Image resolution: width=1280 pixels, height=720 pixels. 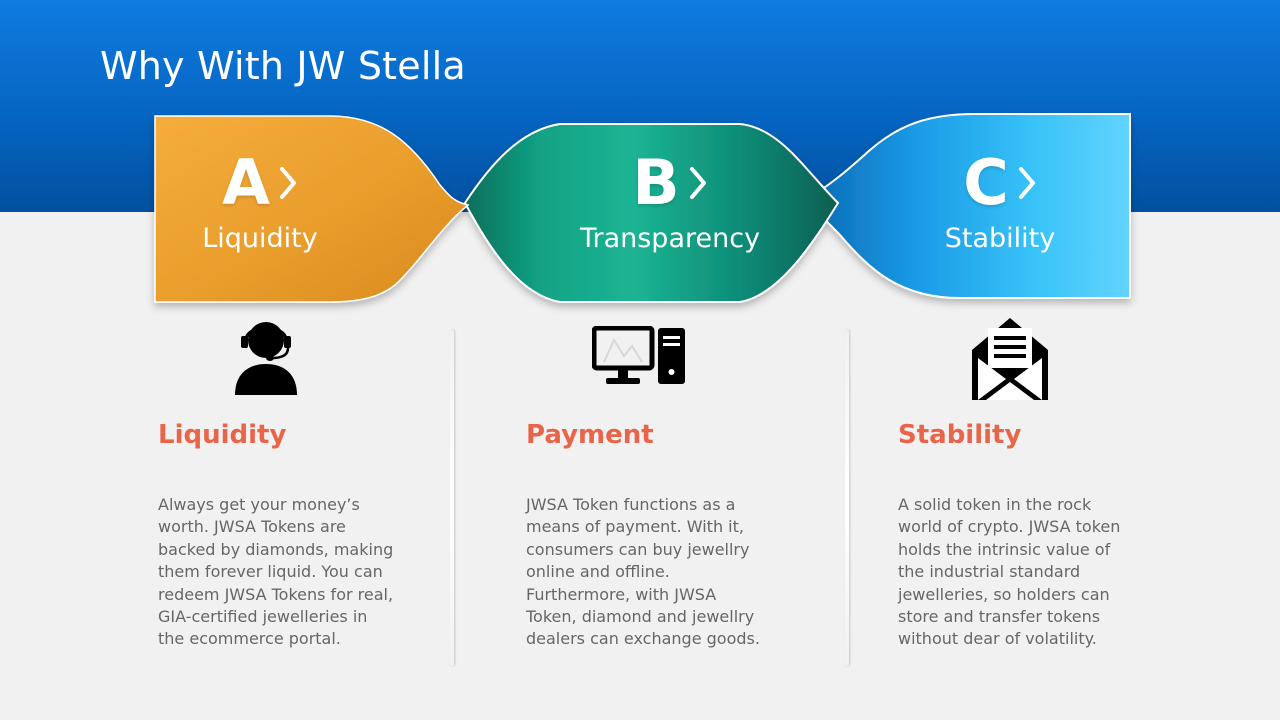 What do you see at coordinates (631, 504) in the screenshot?
I see `text-line: JWSA Token functions as a` at bounding box center [631, 504].